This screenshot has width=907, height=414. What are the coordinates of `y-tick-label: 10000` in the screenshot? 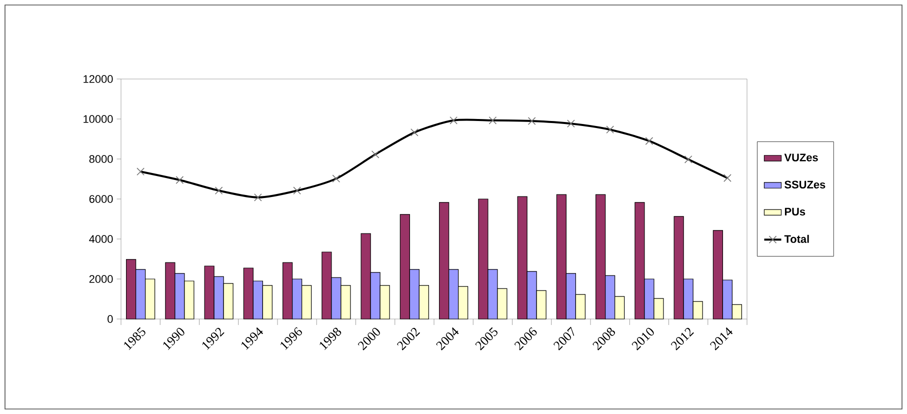 It's located at (98, 119).